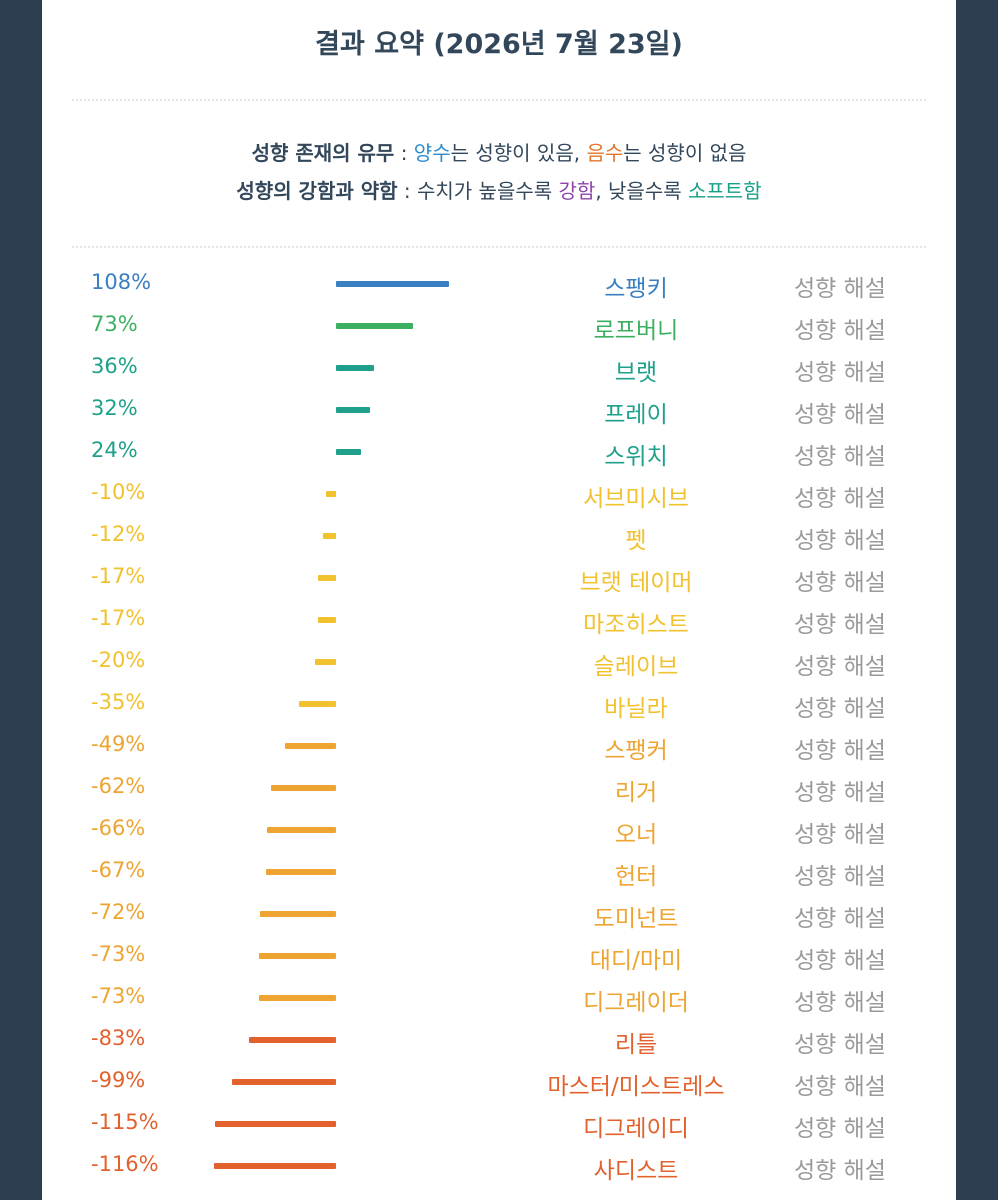  What do you see at coordinates (636, 331) in the screenshot?
I see `tendency-name: 로프버니` at bounding box center [636, 331].